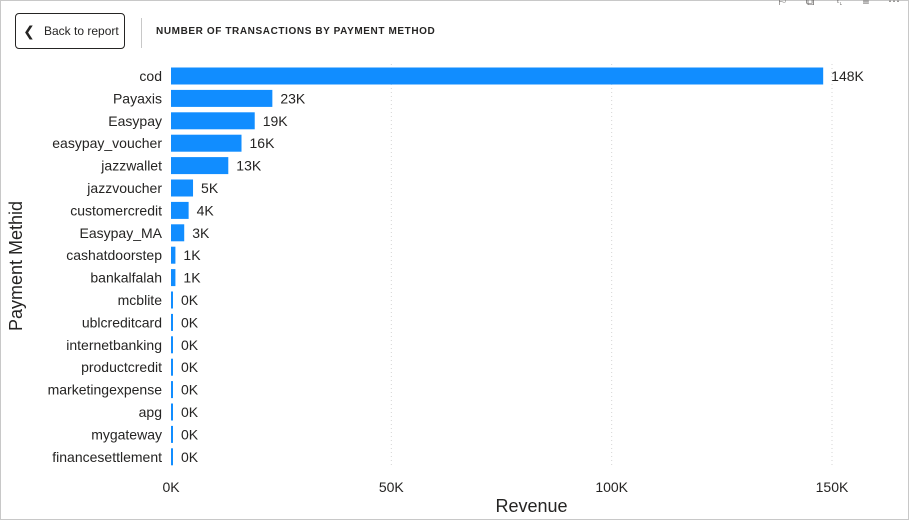  Describe the element at coordinates (249, 166) in the screenshot. I see `data-label: 13K` at that location.